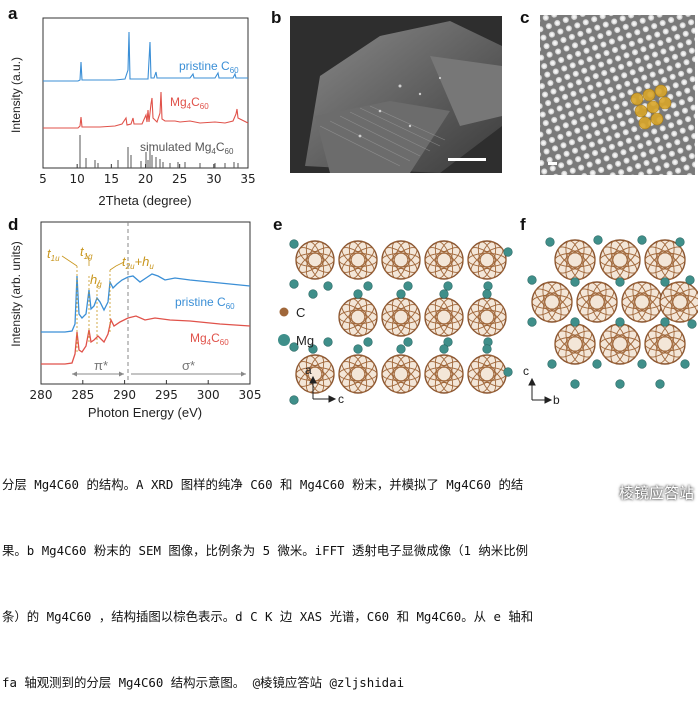 The width and height of the screenshot is (700, 716). Describe the element at coordinates (278, 224) in the screenshot. I see `panel-e-letter: e` at that location.